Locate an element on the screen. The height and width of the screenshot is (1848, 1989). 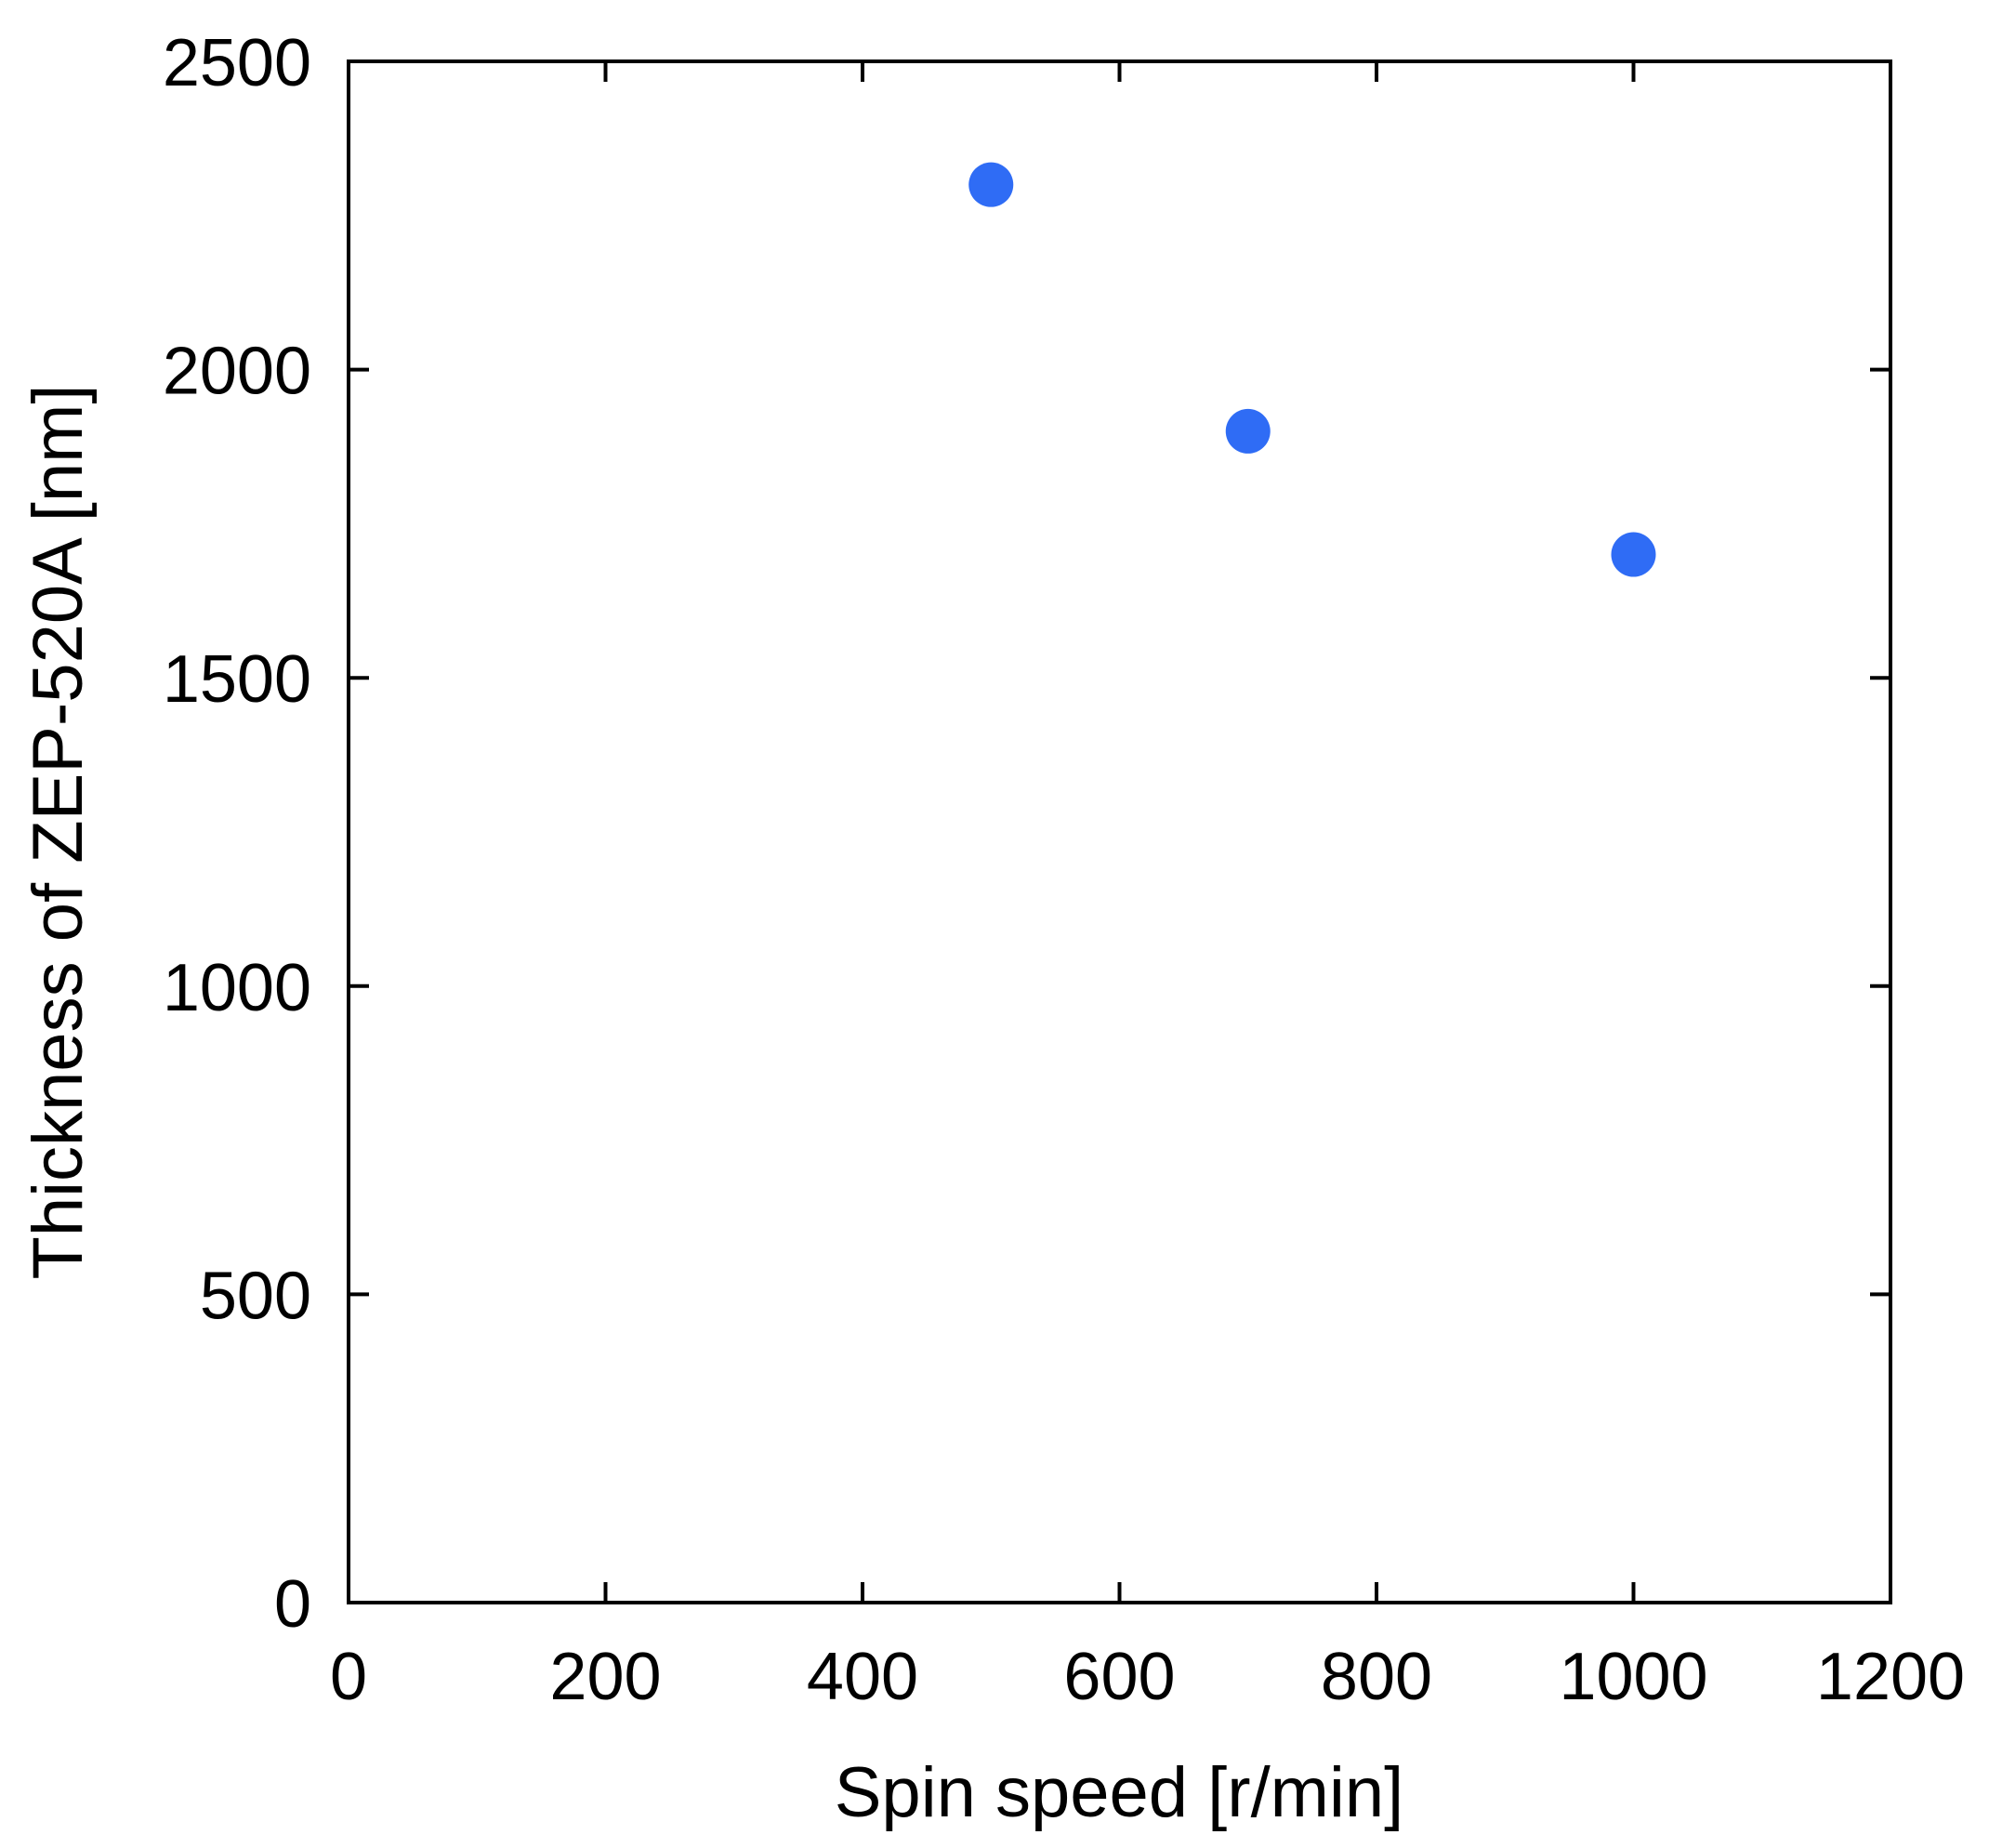
y-tick-label: 2500 is located at coordinates (237, 63).